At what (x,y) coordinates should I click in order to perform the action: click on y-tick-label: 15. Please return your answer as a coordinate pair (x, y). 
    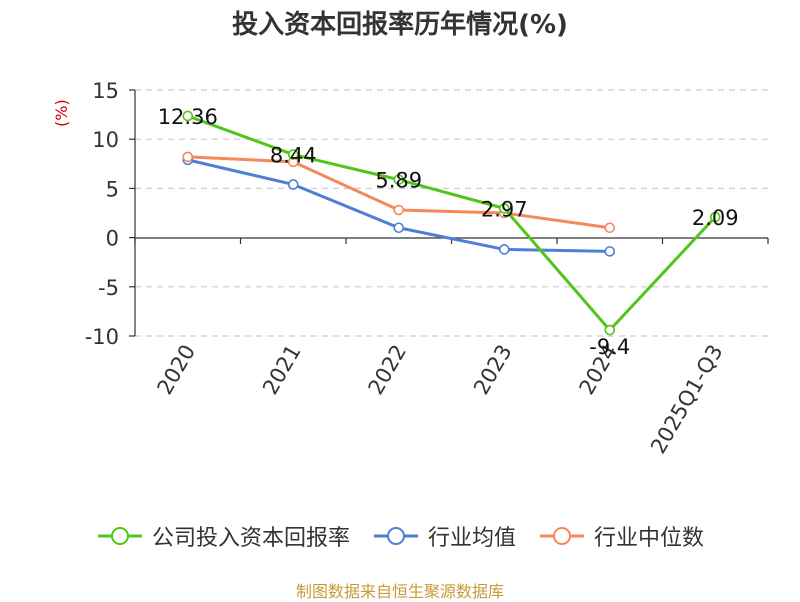
    Looking at the image, I should click on (105, 91).